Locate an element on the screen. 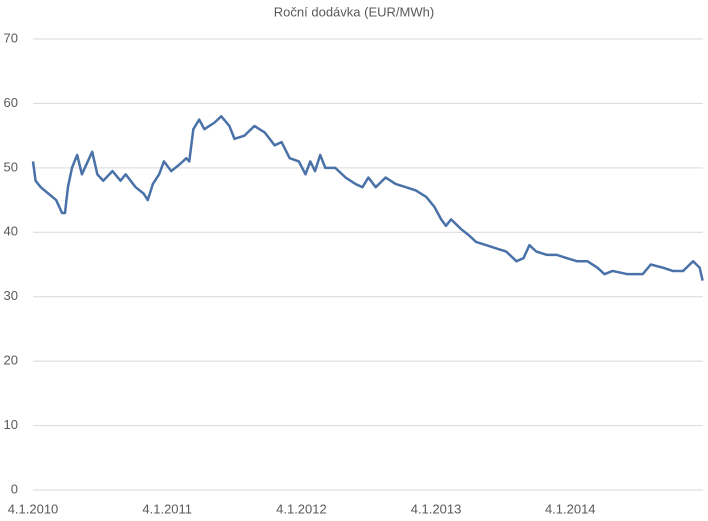 This screenshot has width=708, height=521. y-tick-label: 60 is located at coordinates (11, 102).